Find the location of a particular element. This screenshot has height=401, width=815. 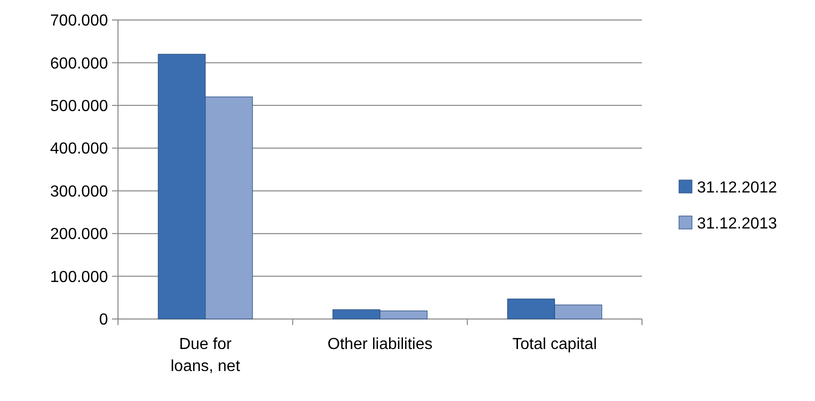

legend-label: 31.12.2013 is located at coordinates (737, 224).